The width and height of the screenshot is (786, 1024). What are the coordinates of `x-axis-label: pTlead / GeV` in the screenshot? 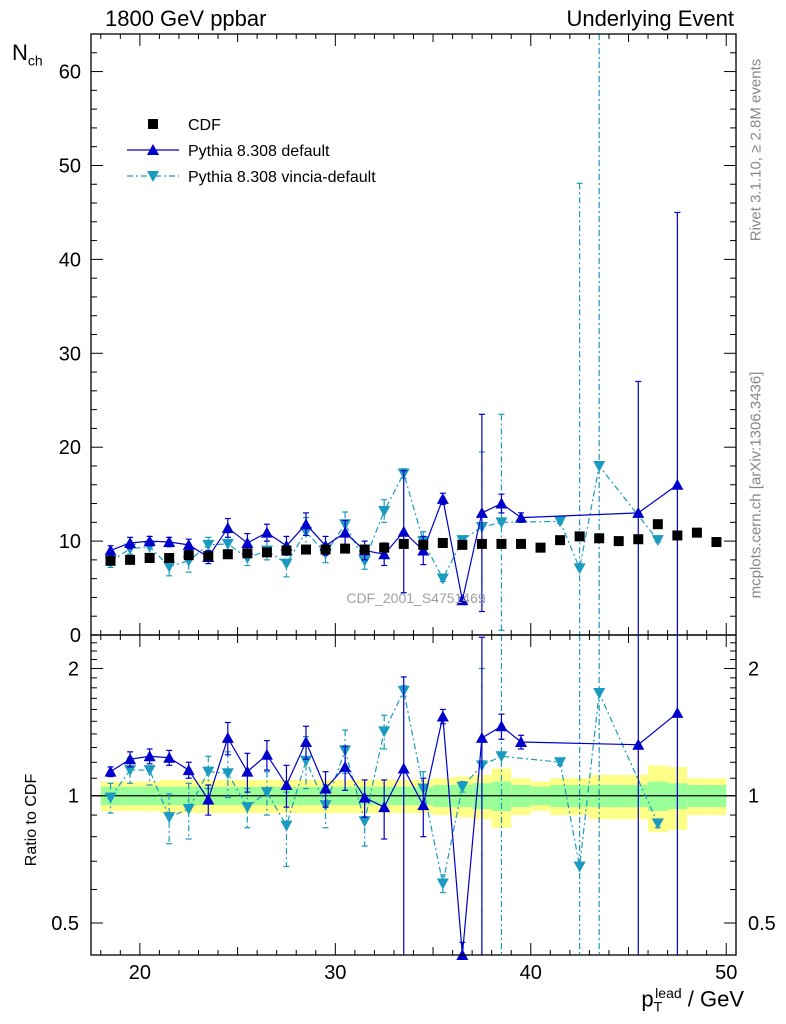 It's located at (692, 1000).